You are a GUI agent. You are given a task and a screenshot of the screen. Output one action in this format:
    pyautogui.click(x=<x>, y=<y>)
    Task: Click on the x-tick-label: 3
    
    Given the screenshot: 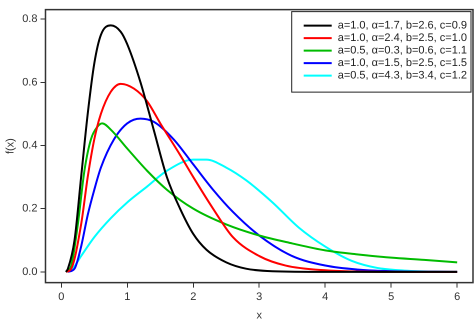 What is the action you would take?
    pyautogui.click(x=259, y=297)
    